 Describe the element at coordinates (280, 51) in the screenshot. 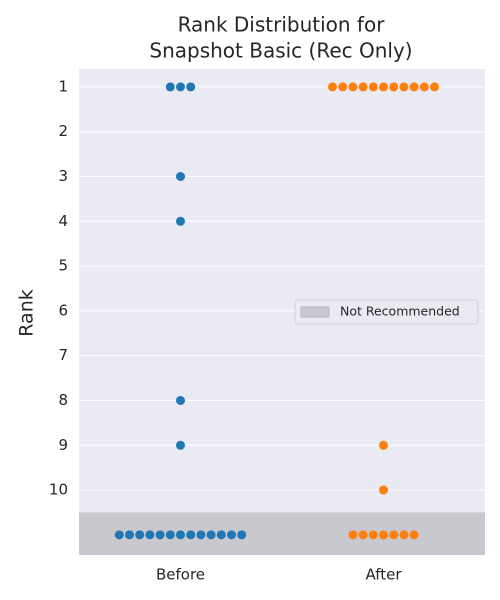

I see `chart-title: Snapshot Basic (Rec Only)` at that location.